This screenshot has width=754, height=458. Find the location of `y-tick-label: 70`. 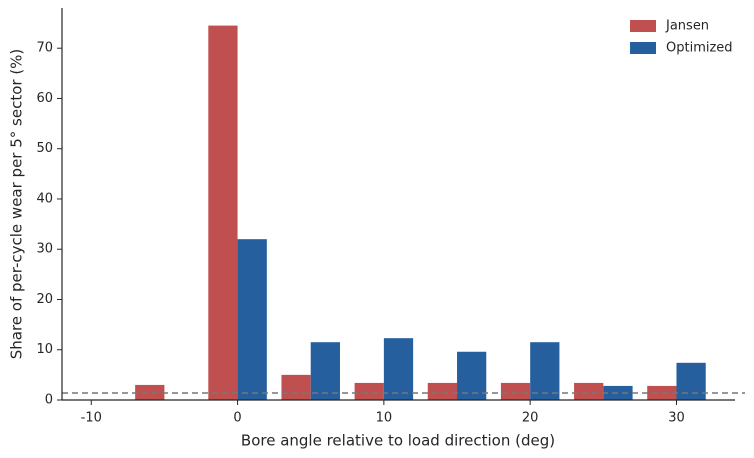

y-tick-label: 70 is located at coordinates (44, 48).